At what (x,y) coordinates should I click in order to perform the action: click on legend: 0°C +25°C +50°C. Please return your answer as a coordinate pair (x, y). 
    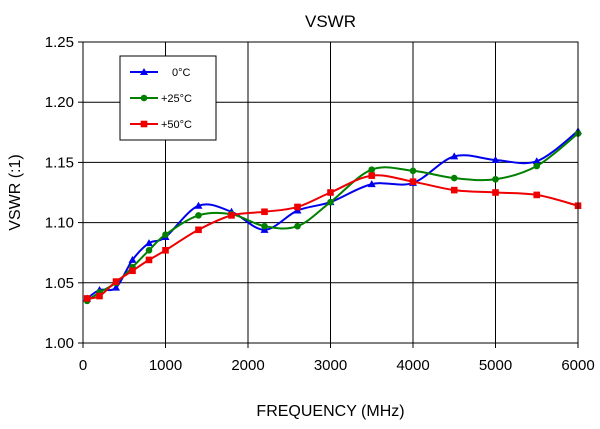
    Looking at the image, I should click on (168, 98).